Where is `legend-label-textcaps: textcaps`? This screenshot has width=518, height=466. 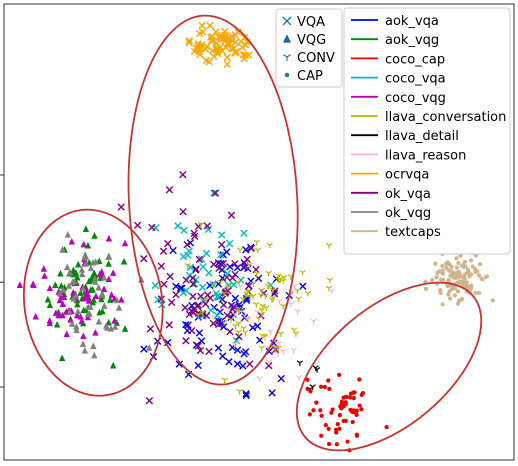 legend-label-textcaps: textcaps is located at coordinates (413, 232).